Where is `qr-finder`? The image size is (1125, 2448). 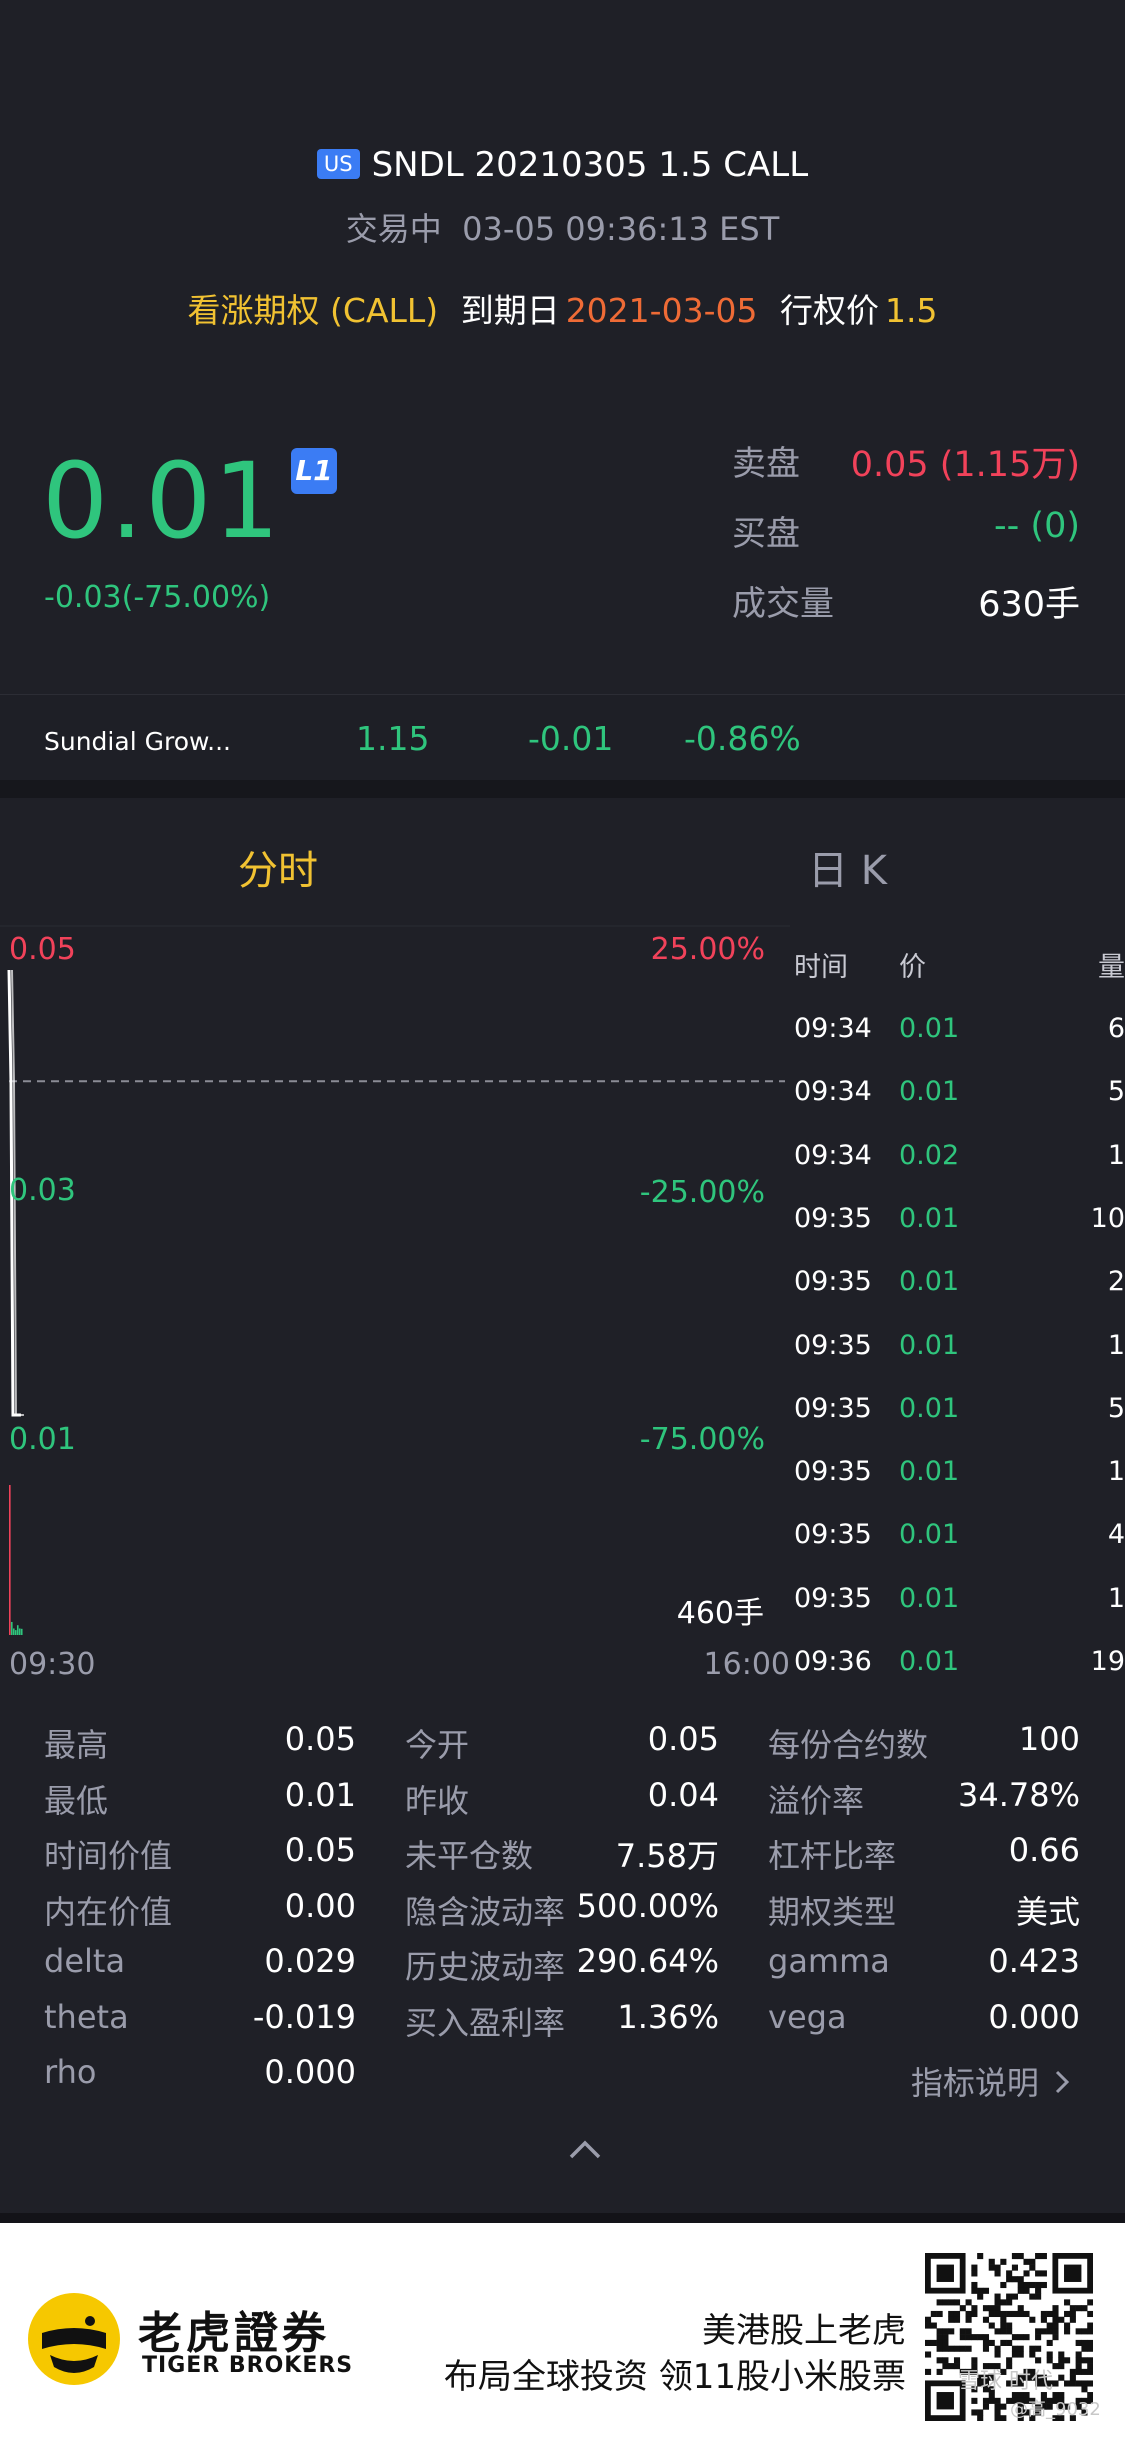 qr-finder is located at coordinates (1073, 2273).